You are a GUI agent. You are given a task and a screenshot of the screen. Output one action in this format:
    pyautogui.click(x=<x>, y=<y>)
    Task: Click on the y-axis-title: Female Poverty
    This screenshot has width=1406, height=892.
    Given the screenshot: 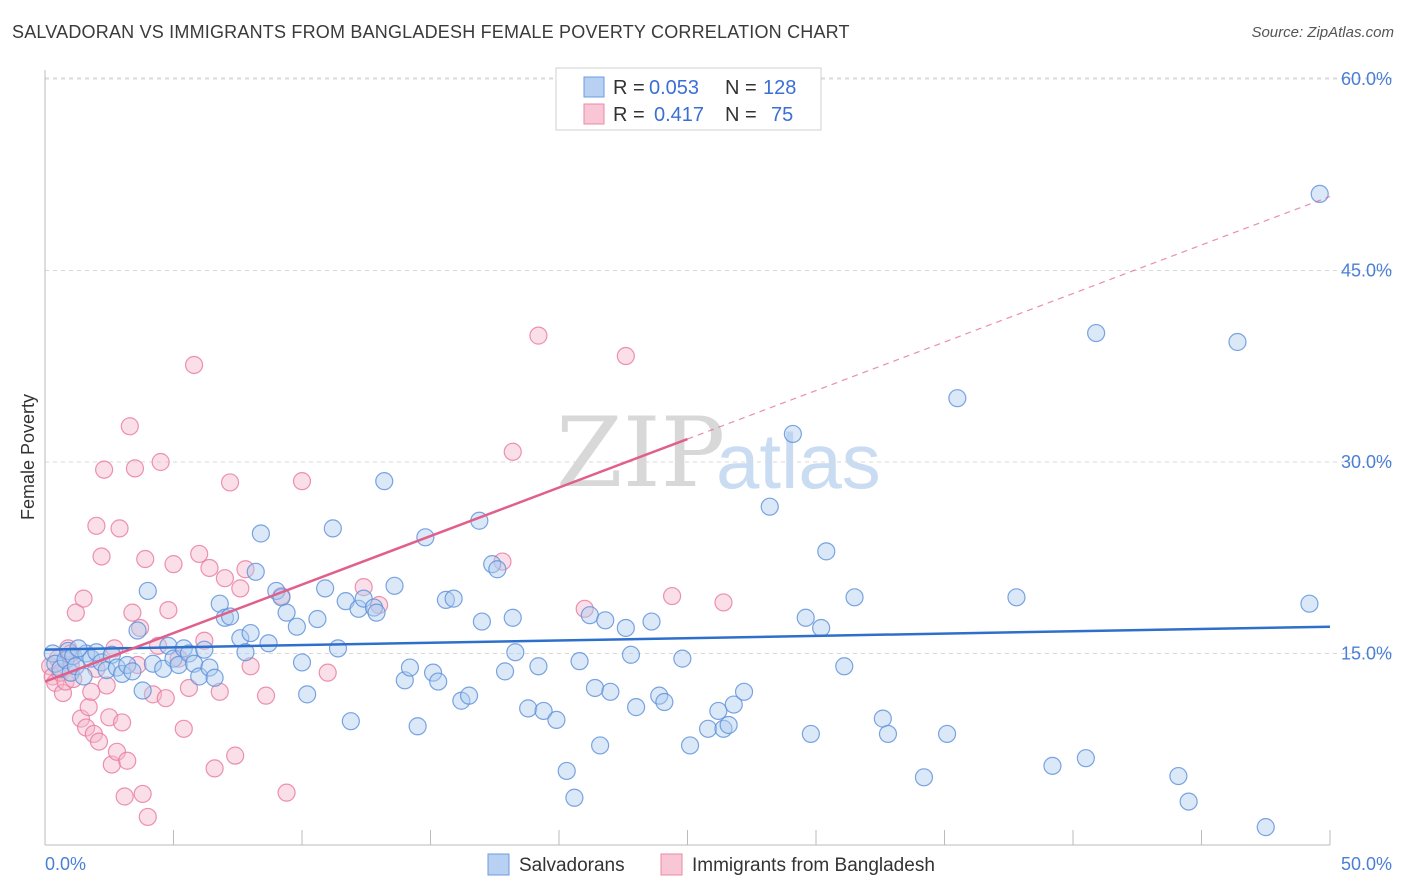 What is the action you would take?
    pyautogui.click(x=28, y=457)
    